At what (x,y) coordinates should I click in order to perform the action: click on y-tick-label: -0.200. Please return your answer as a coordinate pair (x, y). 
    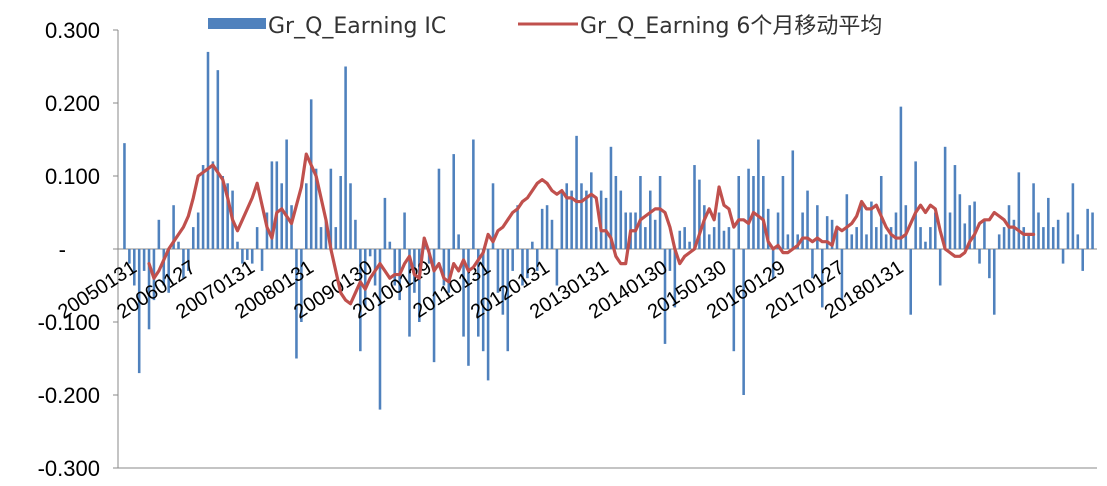
    Looking at the image, I should click on (69, 395).